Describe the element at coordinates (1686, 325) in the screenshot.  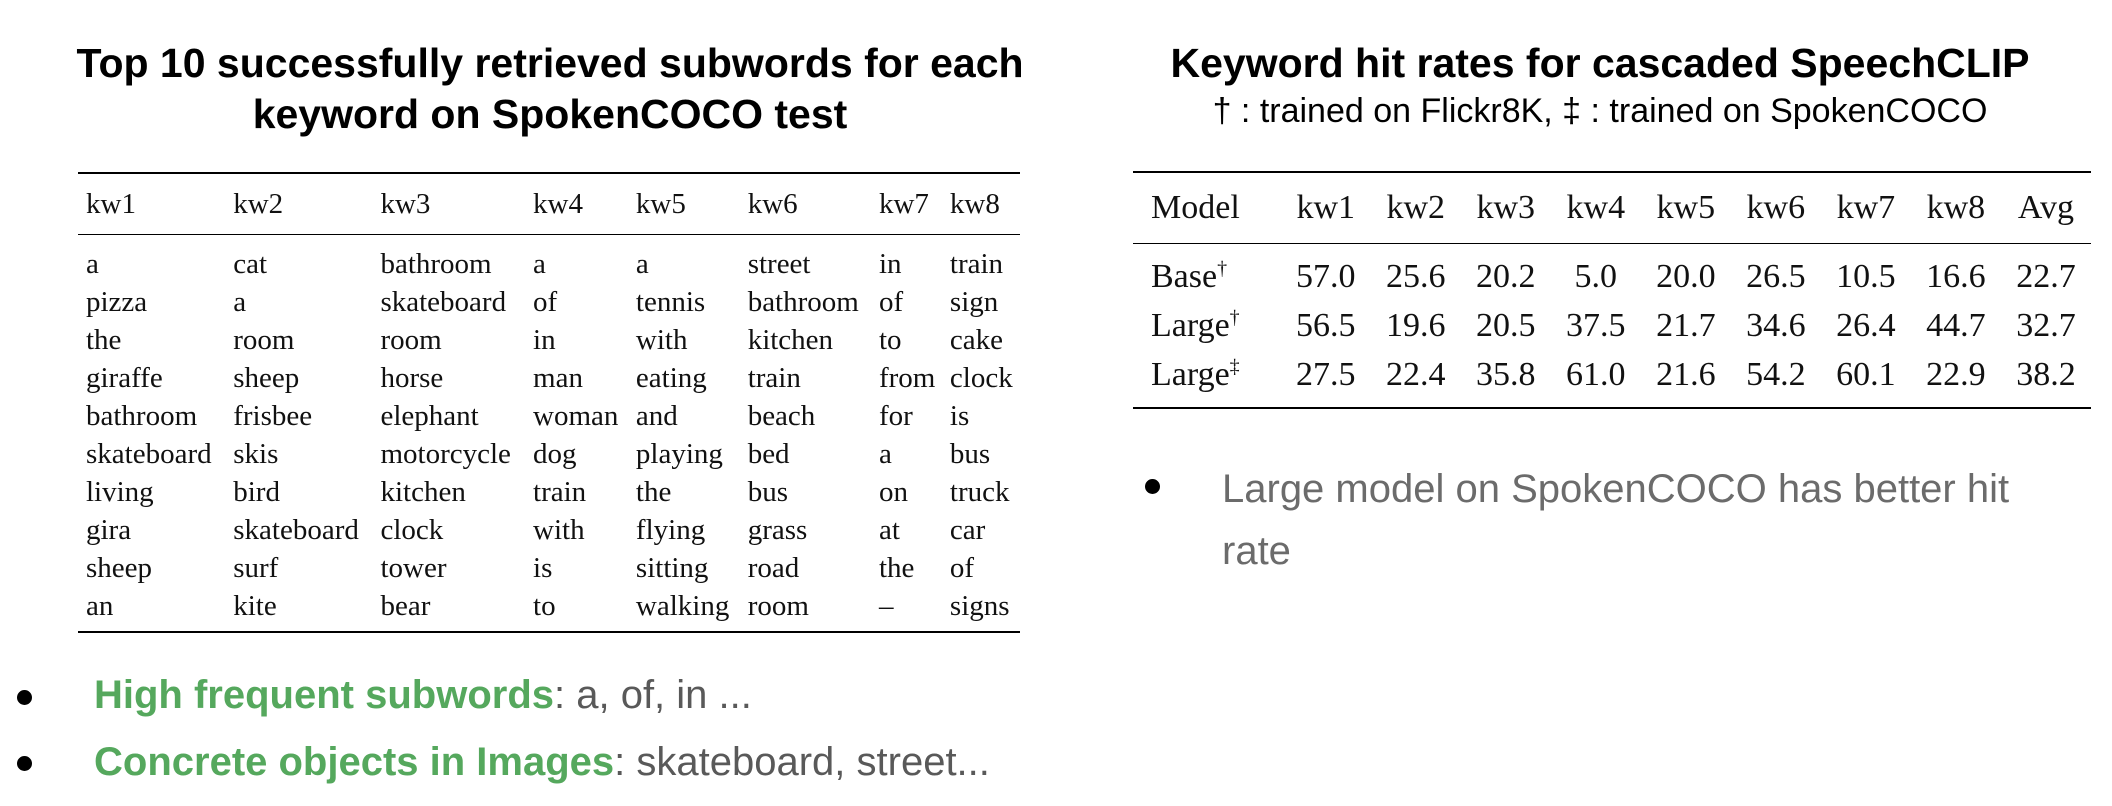
I see `value-cell: 21.7` at that location.